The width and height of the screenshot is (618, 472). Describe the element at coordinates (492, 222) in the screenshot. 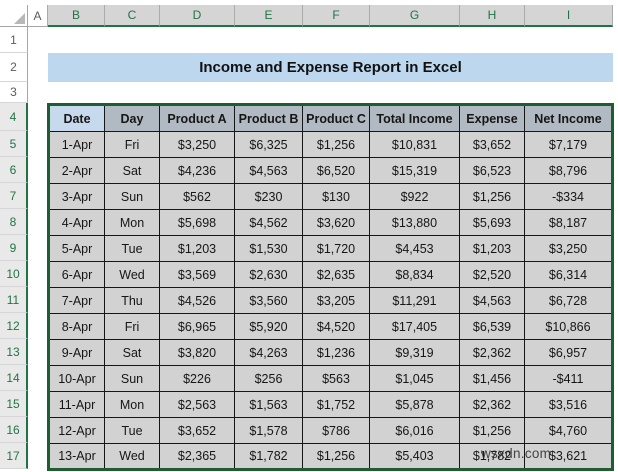

I see `table-cell: $5,693` at that location.